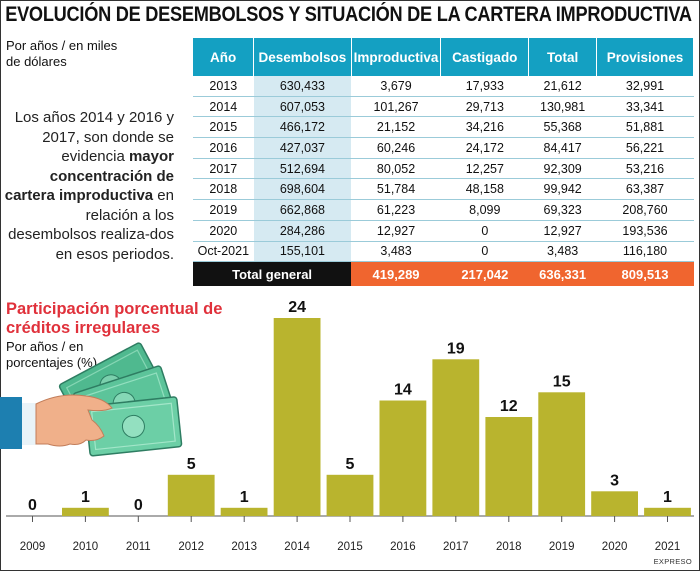 Image resolution: width=700 pixels, height=571 pixels. What do you see at coordinates (223, 148) in the screenshot?
I see `table-cell: 2016` at bounding box center [223, 148].